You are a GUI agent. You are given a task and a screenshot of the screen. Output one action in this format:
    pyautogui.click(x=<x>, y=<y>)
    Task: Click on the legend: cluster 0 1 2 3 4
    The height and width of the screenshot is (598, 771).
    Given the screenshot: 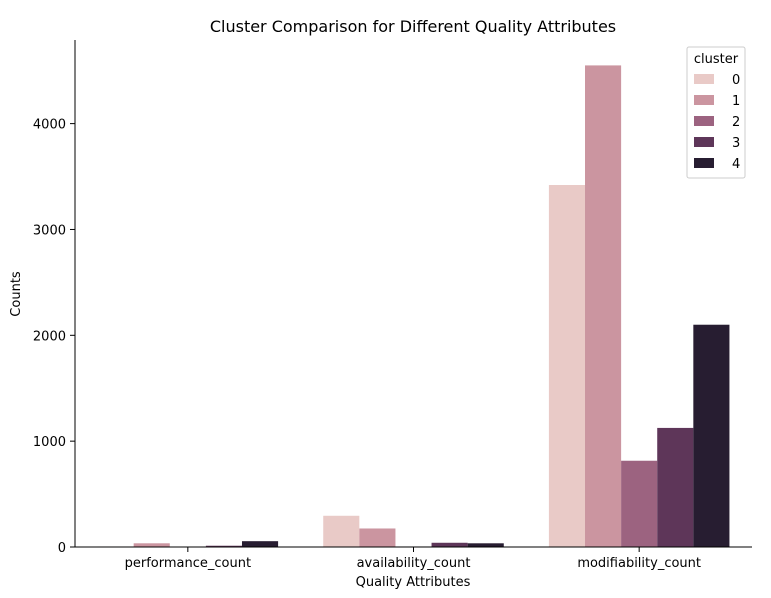 What is the action you would take?
    pyautogui.click(x=716, y=112)
    